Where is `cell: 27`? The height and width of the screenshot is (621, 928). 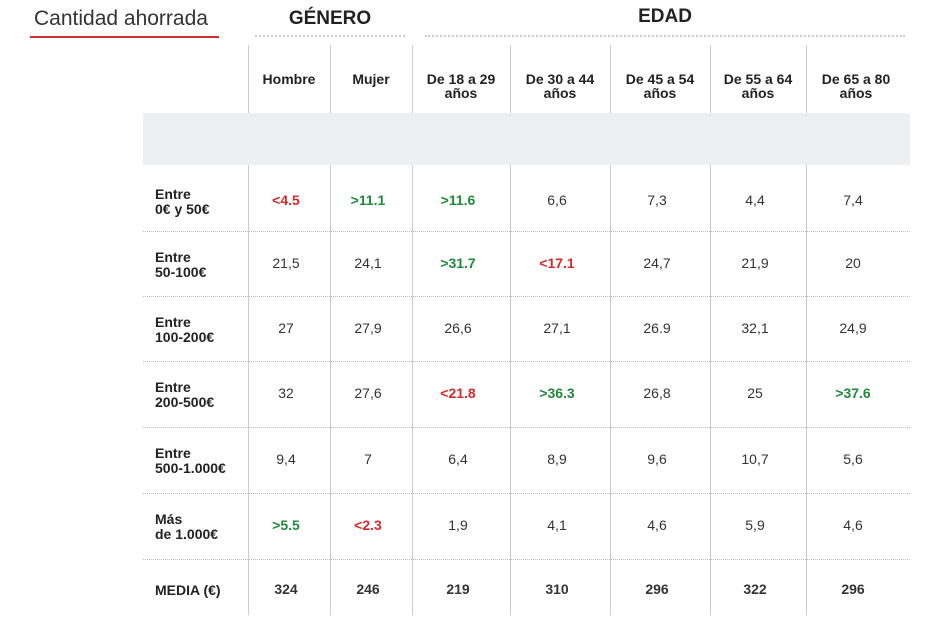
cell: 27 is located at coordinates (286, 327).